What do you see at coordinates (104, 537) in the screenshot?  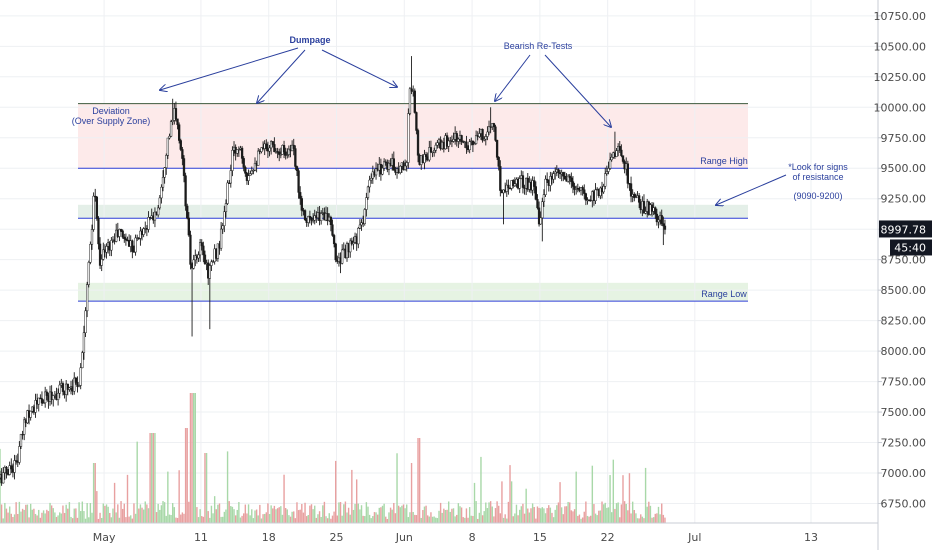 I see `x-tick-label-0: May` at bounding box center [104, 537].